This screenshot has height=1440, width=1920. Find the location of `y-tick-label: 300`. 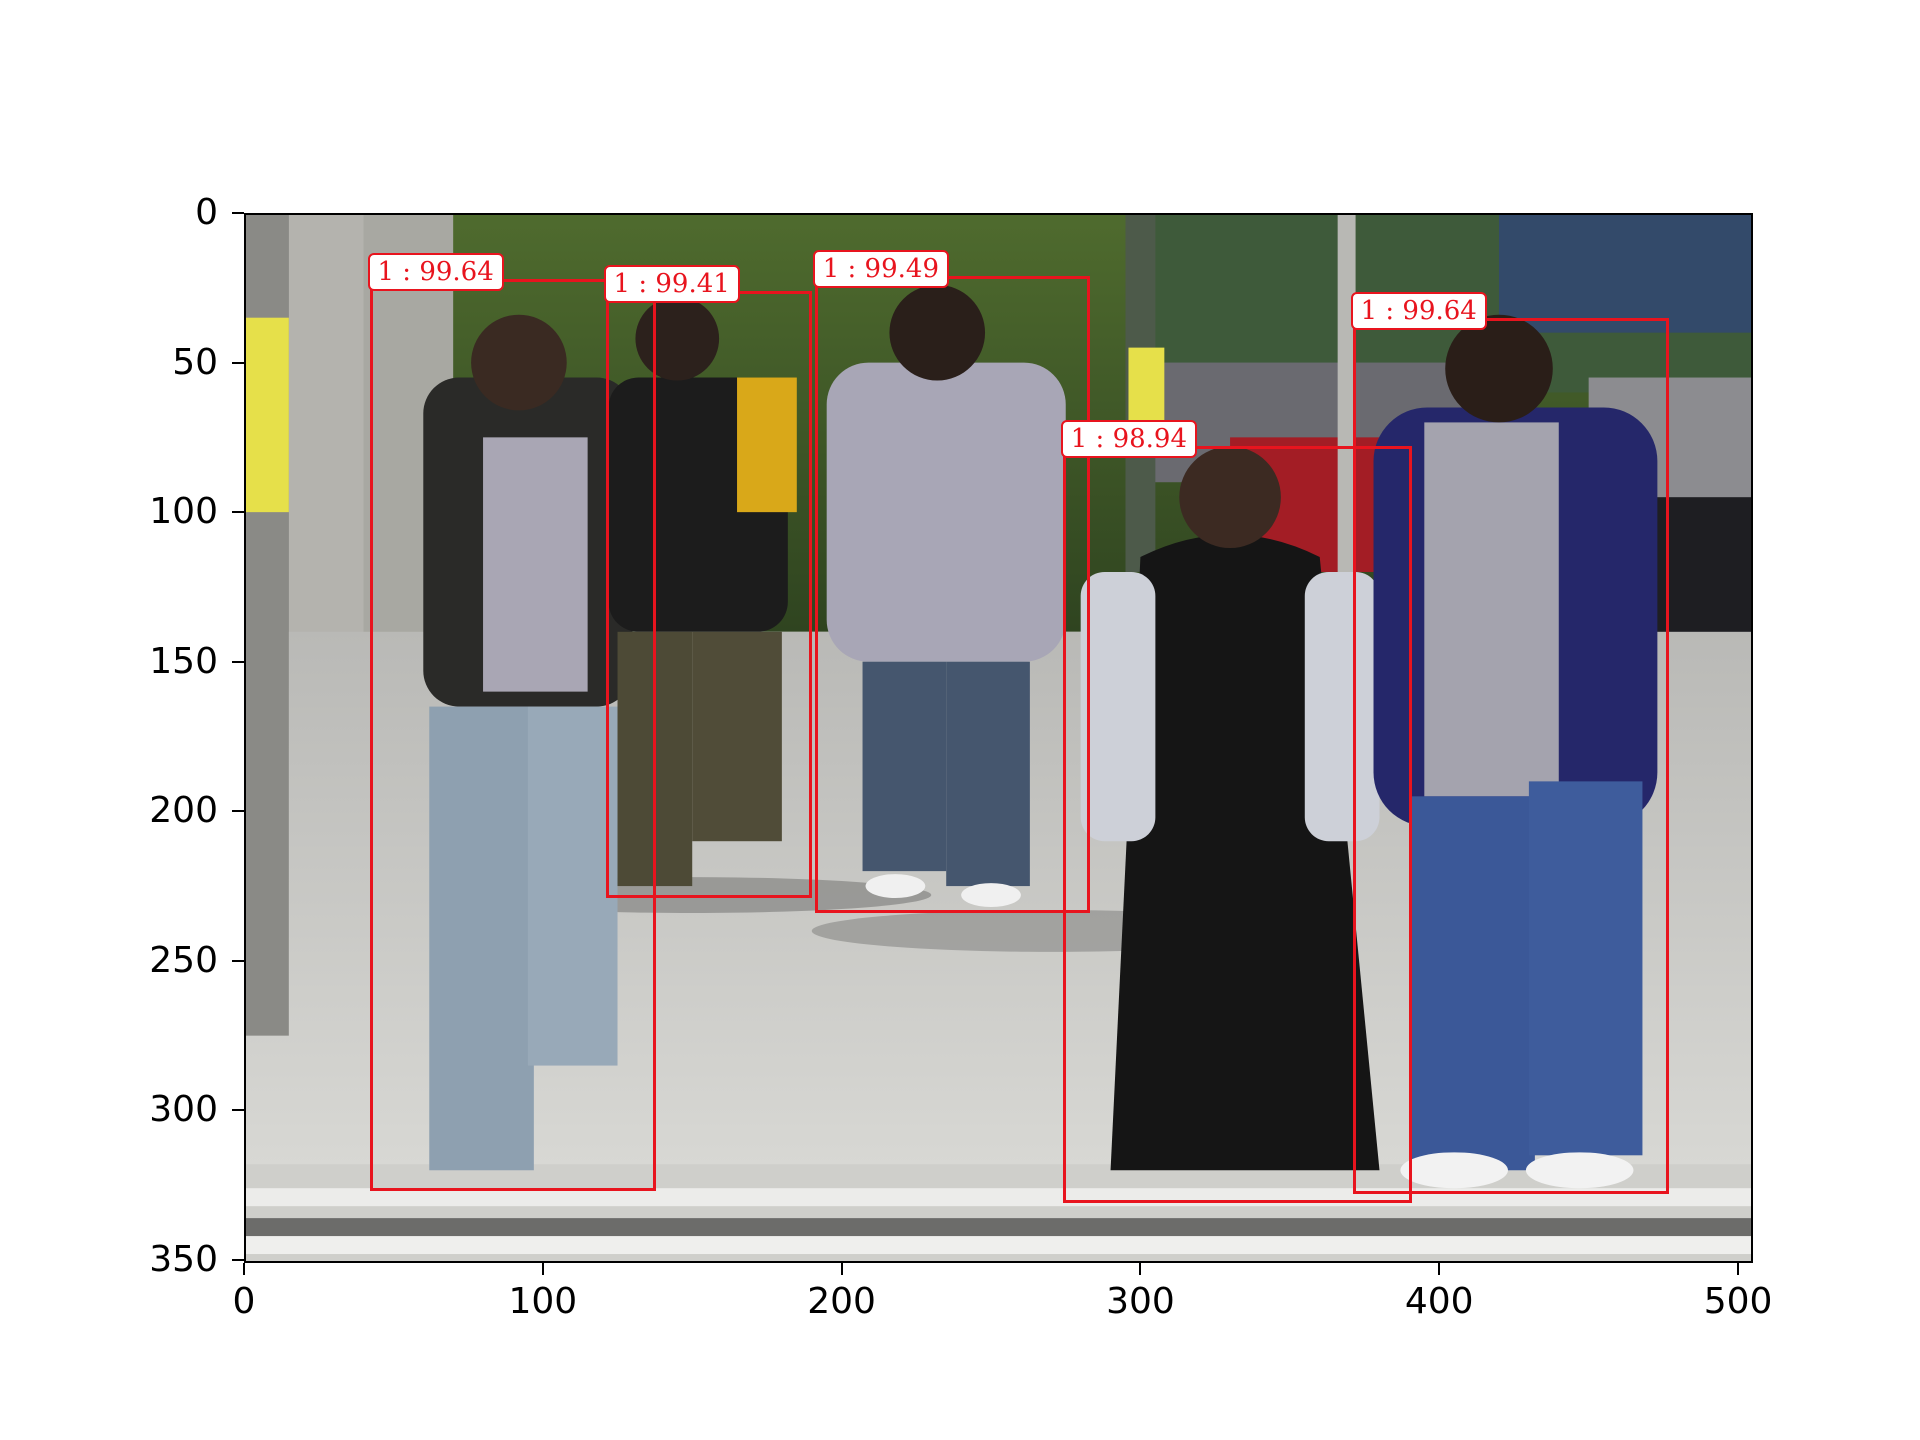

y-tick-label: 300 is located at coordinates (183, 1110).